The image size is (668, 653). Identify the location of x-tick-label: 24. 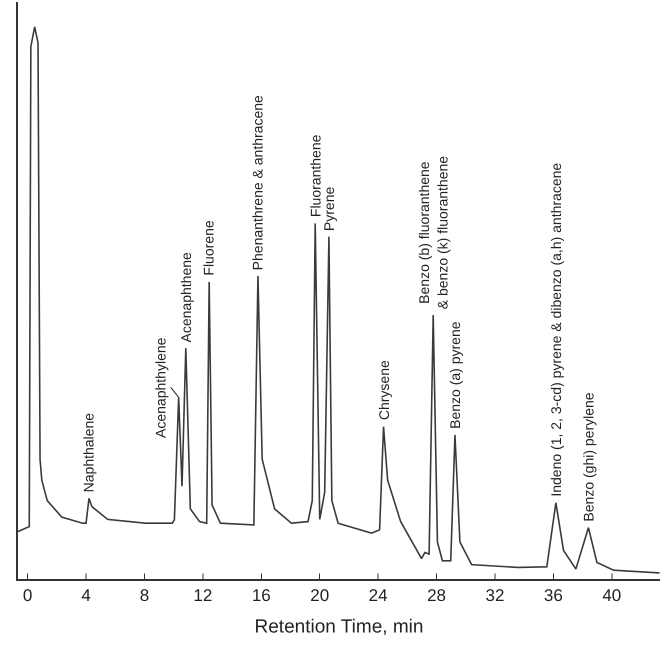
(378, 596).